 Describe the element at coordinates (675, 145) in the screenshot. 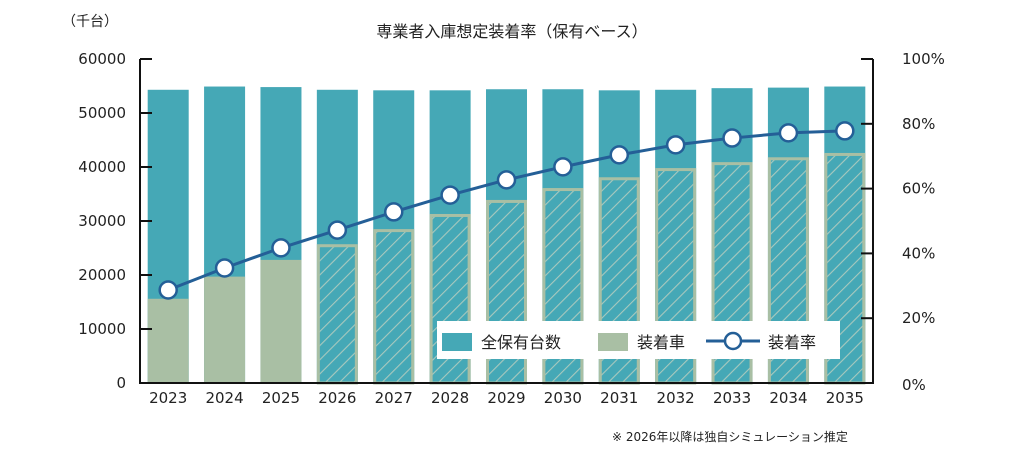

I see `rate-point-2032` at that location.